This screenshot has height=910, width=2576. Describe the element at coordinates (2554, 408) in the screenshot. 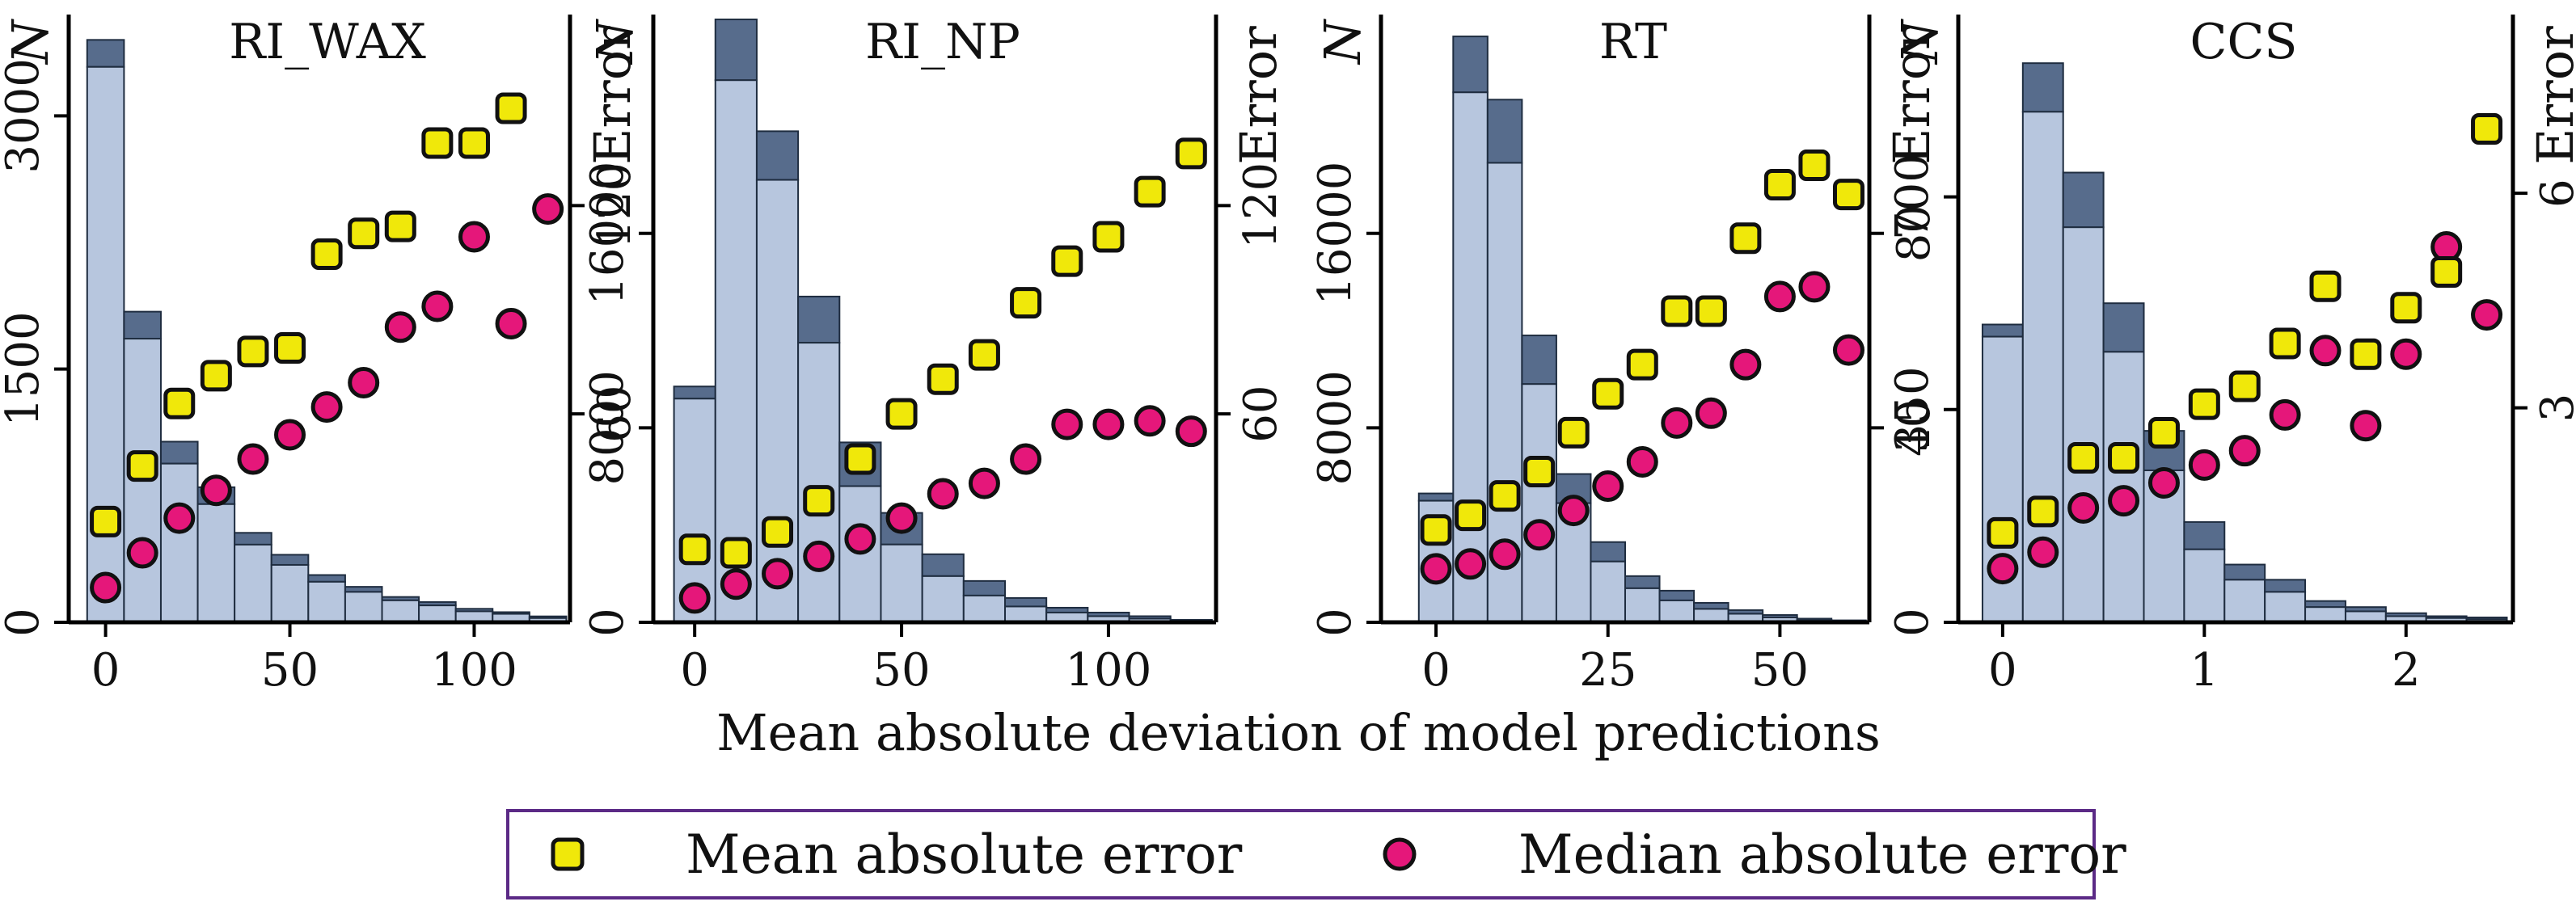

I see `right-y-tick-label: 3` at that location.